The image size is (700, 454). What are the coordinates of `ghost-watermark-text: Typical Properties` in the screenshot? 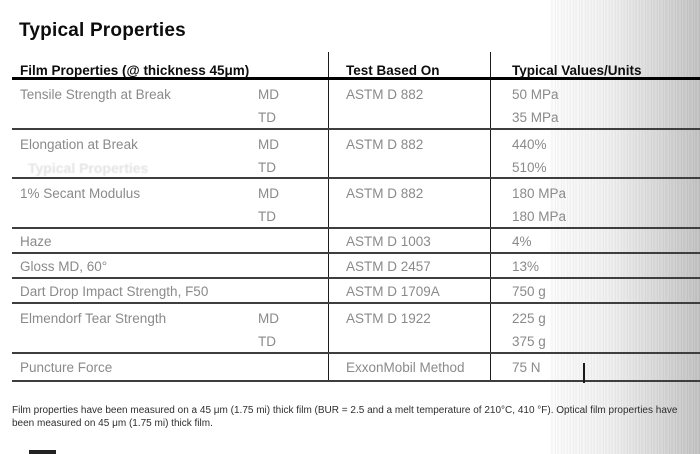 It's located at (88, 168).